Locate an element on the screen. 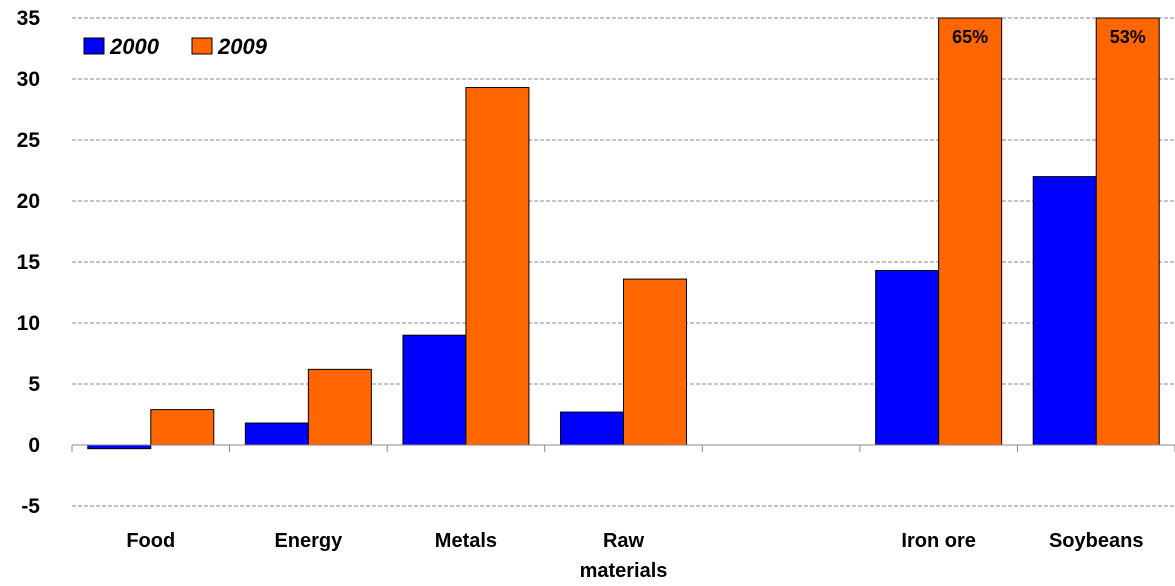 Image resolution: width=1175 pixels, height=586 pixels. y-tick-label: 15 is located at coordinates (29, 262).